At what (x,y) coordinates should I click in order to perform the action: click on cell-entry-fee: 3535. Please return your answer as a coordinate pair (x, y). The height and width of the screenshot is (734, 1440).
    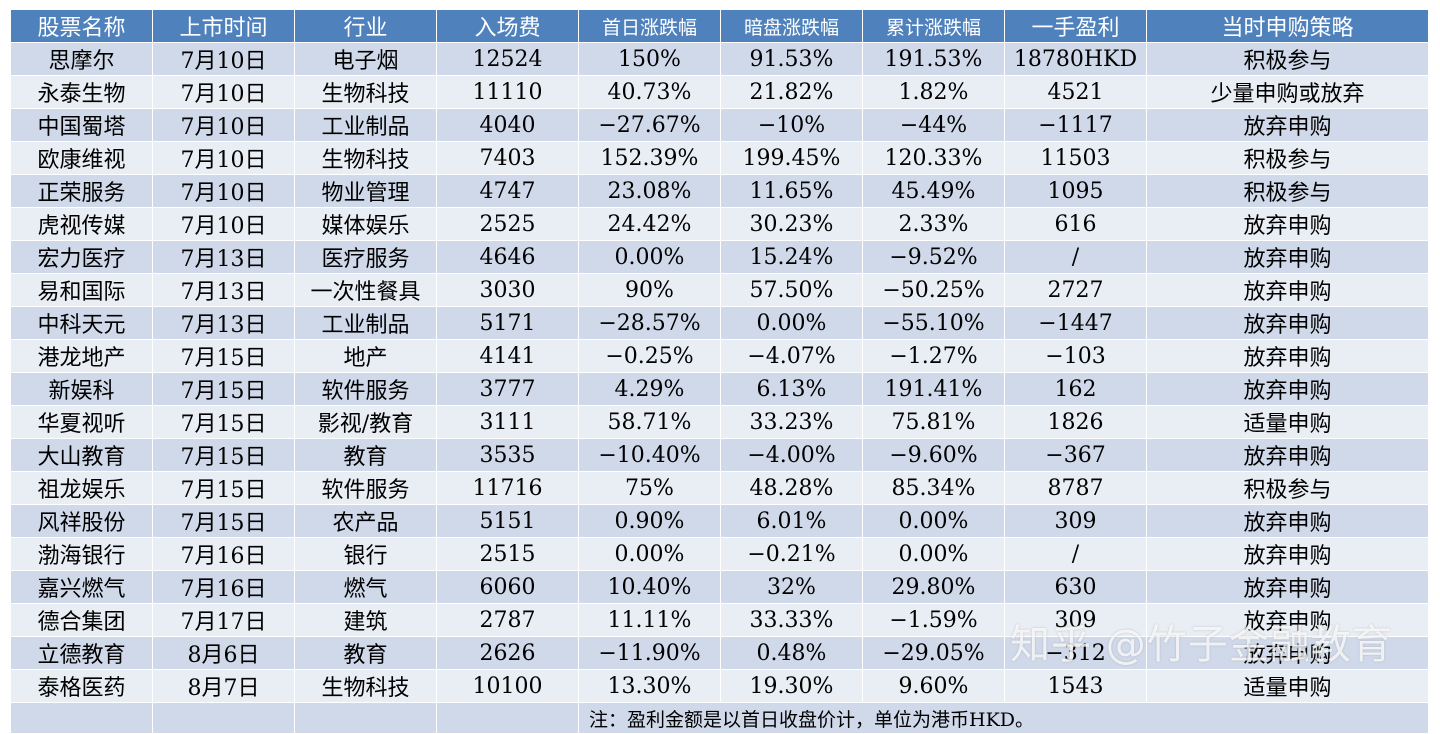
    Looking at the image, I should click on (507, 455).